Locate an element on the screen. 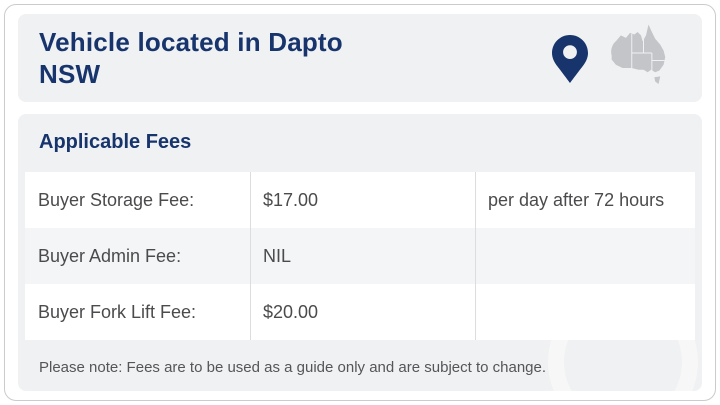 Image resolution: width=720 pixels, height=405 pixels. header-icons is located at coordinates (627, 58).